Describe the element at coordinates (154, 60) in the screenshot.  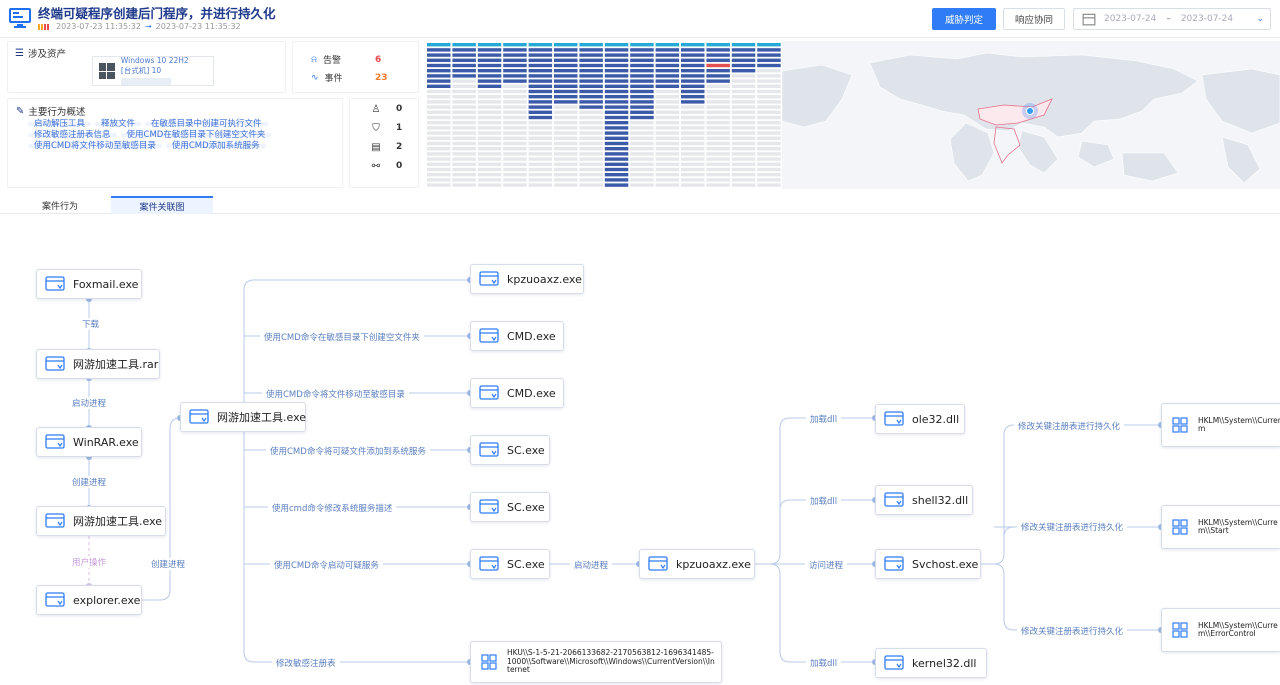
I see `asset-os: Windows 10 22H2` at that location.